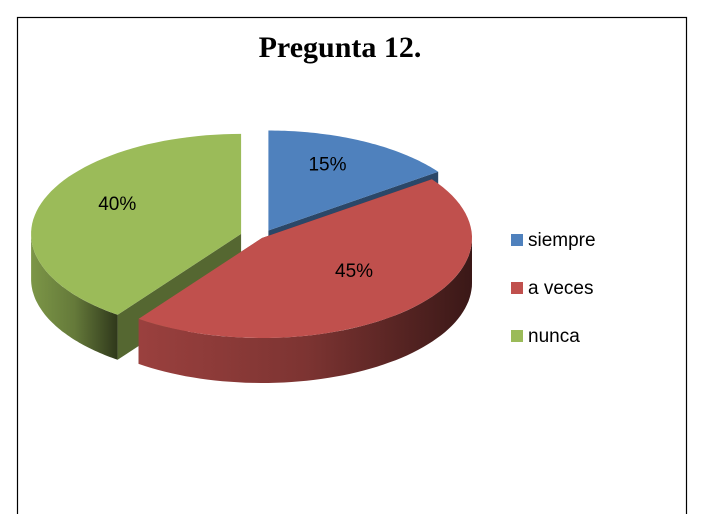 The height and width of the screenshot is (514, 702). Describe the element at coordinates (340, 47) in the screenshot. I see `chart-title: Pregunta 12.` at that location.